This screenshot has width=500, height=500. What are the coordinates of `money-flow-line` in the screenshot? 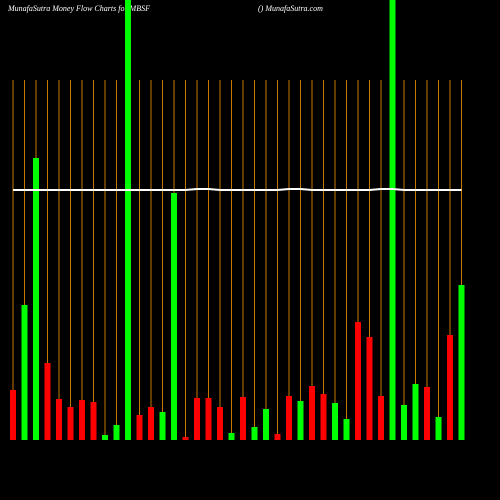 It's located at (237, 189).